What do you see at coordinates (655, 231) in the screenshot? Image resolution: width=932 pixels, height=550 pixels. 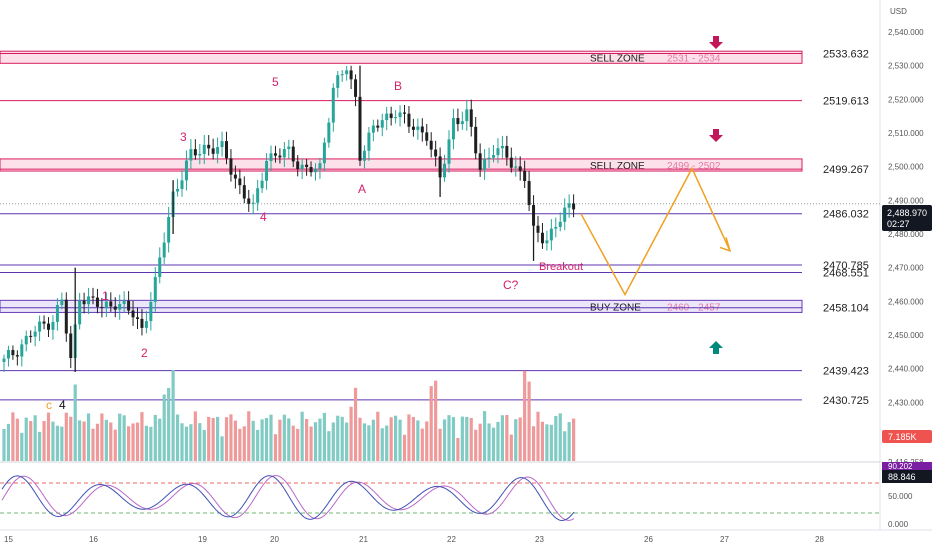 I see `projection-line` at bounding box center [655, 231].